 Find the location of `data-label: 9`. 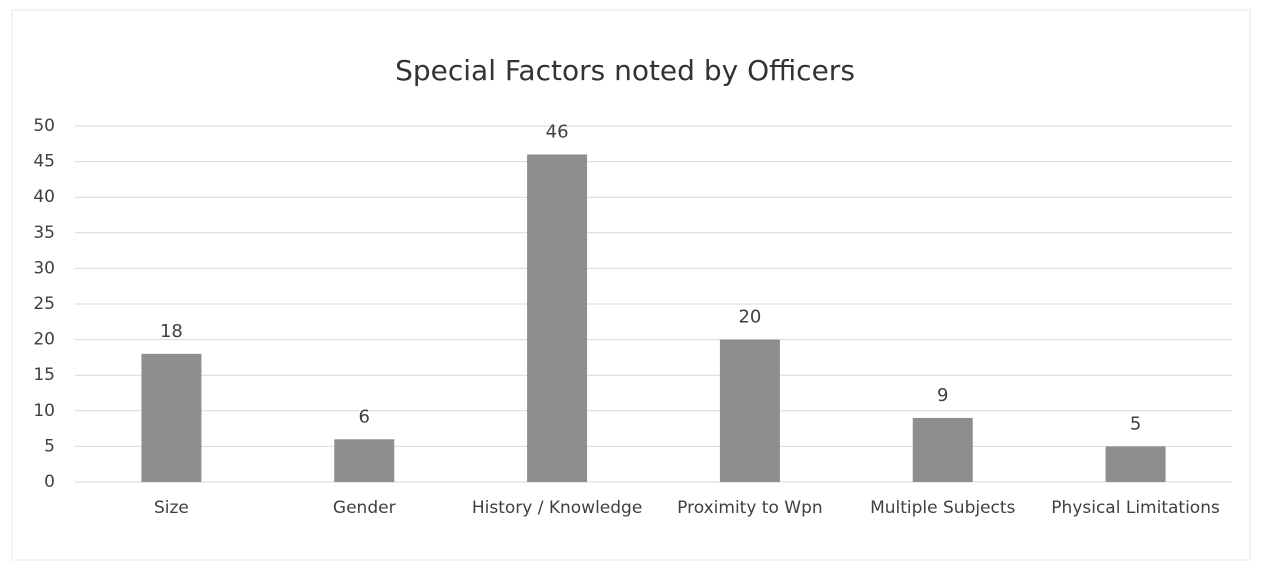

data-label: 9 is located at coordinates (942, 395).